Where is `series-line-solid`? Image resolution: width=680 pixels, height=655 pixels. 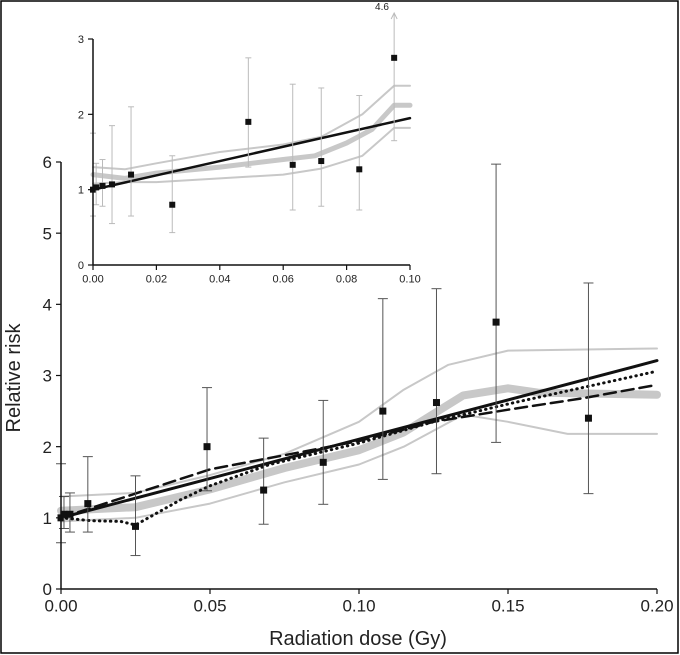
series-line-solid is located at coordinates (251, 153).